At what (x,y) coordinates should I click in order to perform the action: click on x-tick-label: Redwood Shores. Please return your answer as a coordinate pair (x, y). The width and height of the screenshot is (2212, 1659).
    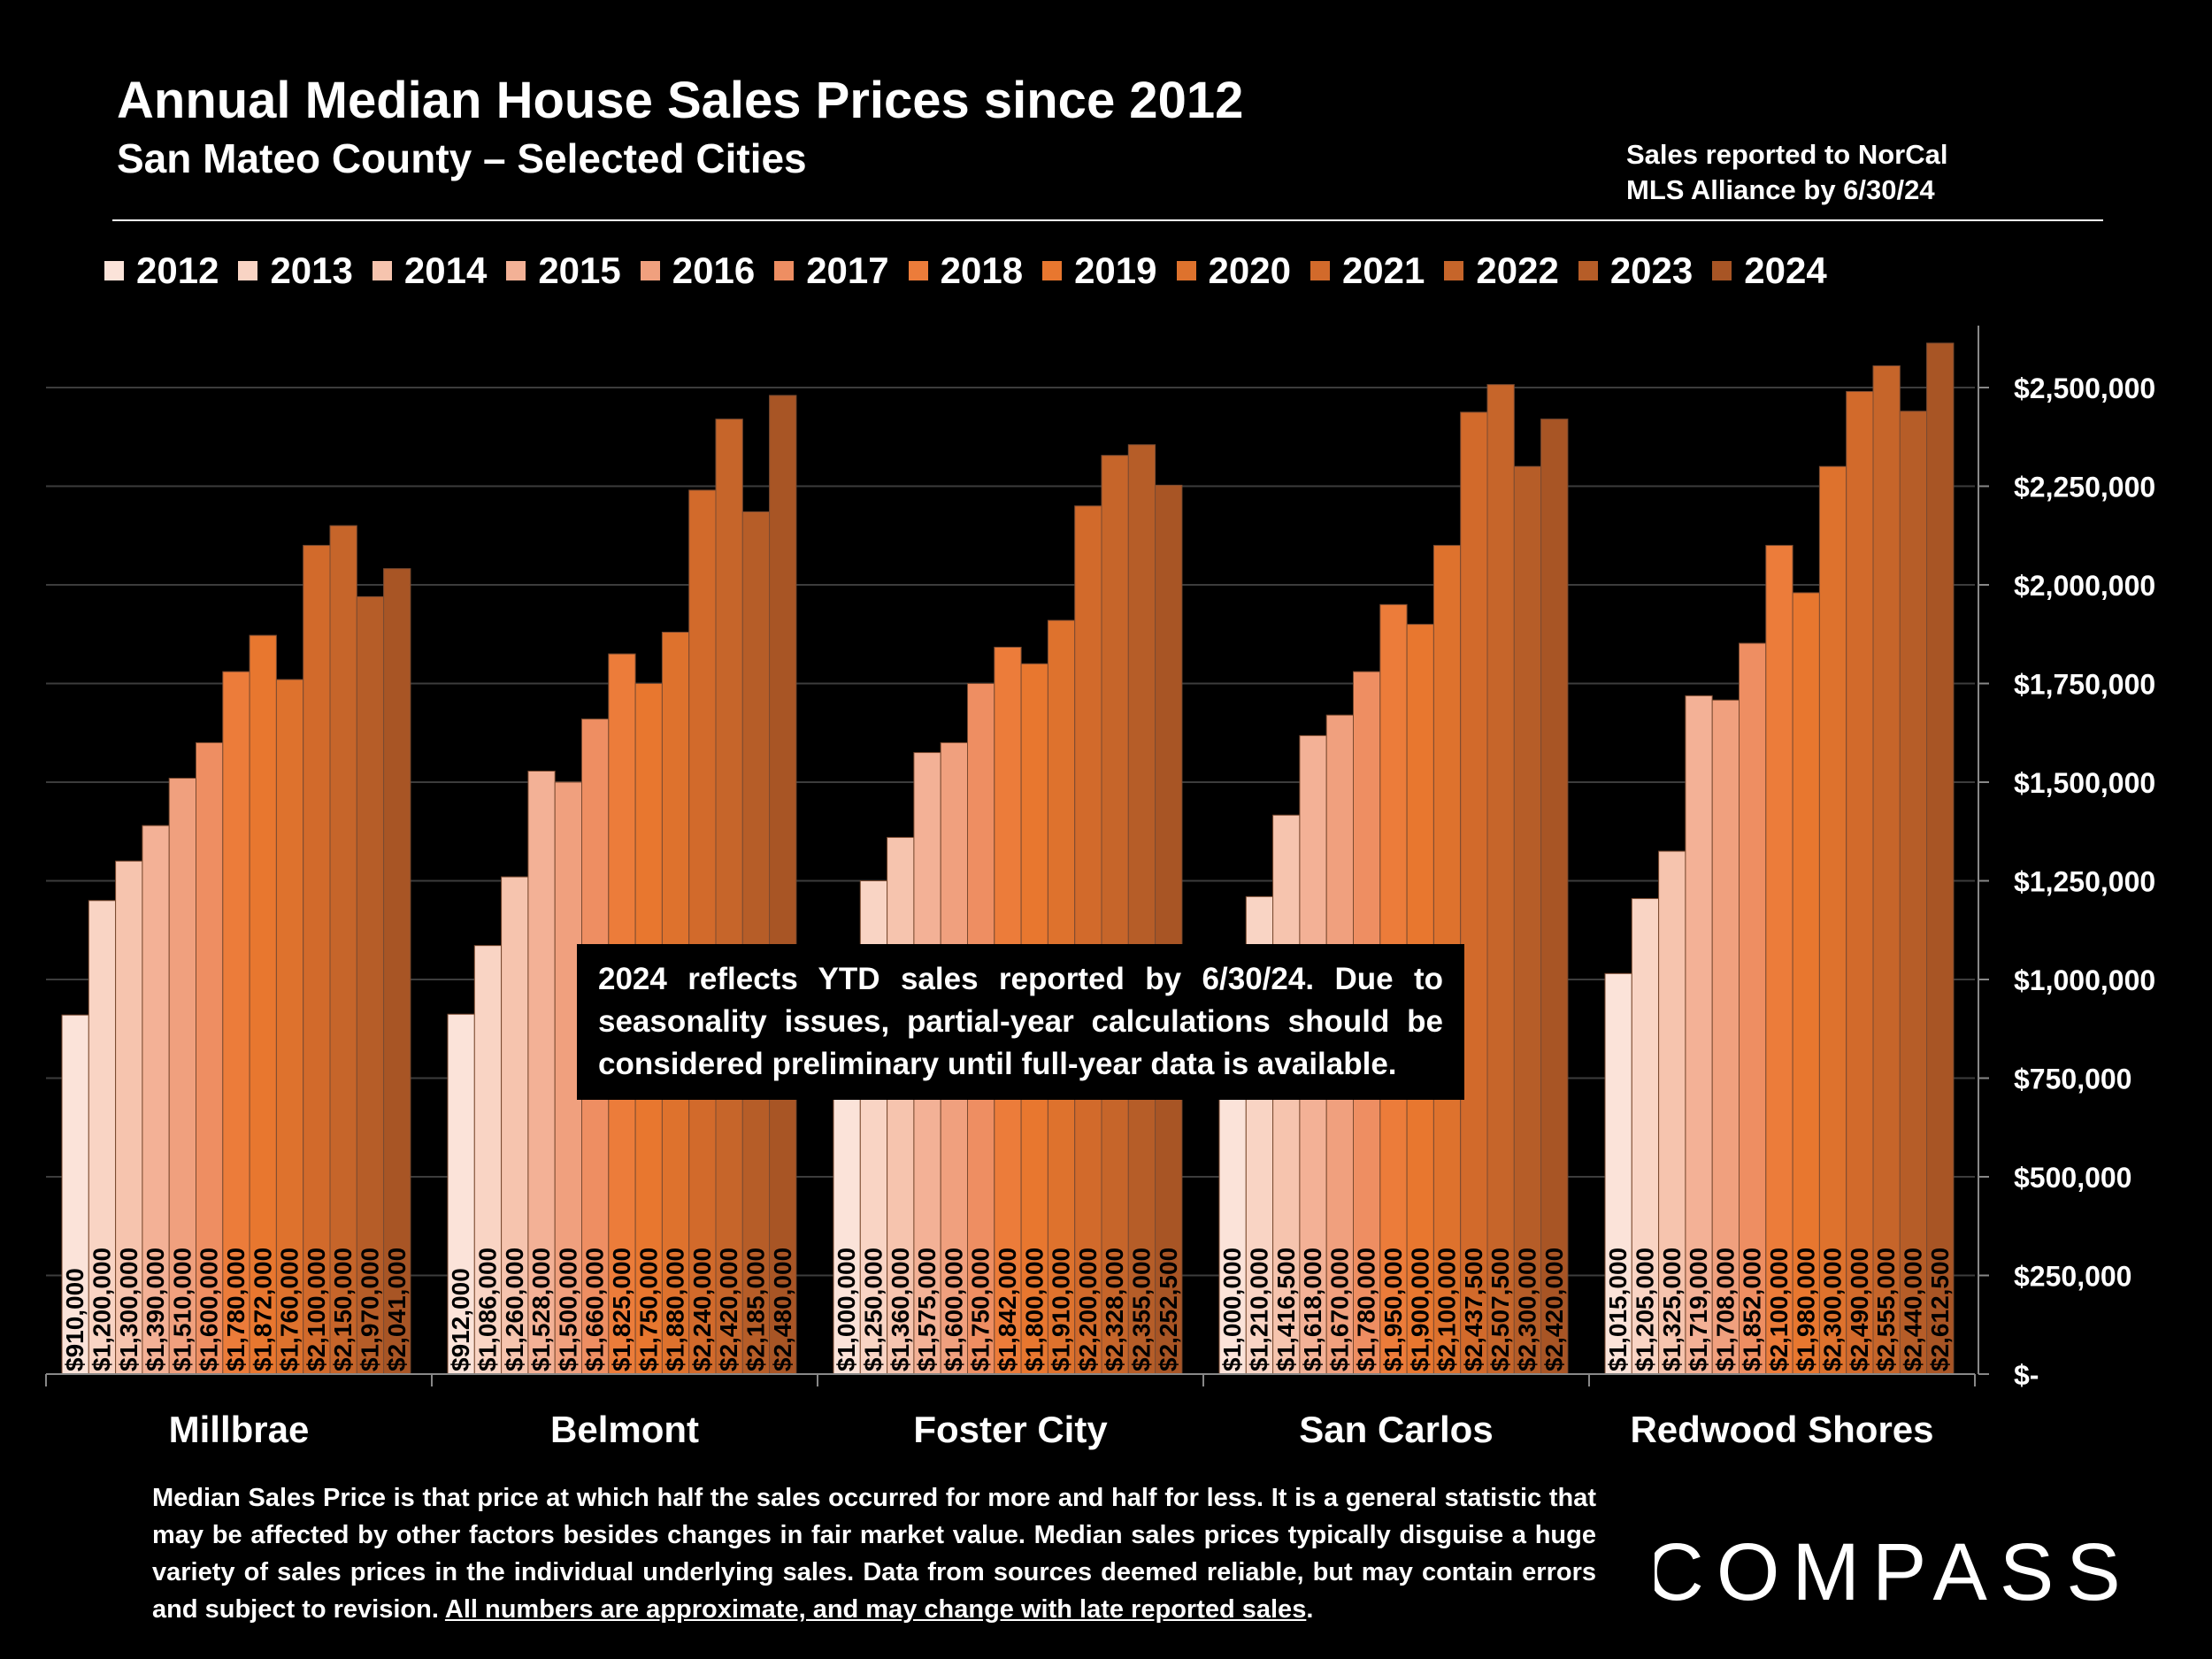
    Looking at the image, I should click on (1782, 1430).